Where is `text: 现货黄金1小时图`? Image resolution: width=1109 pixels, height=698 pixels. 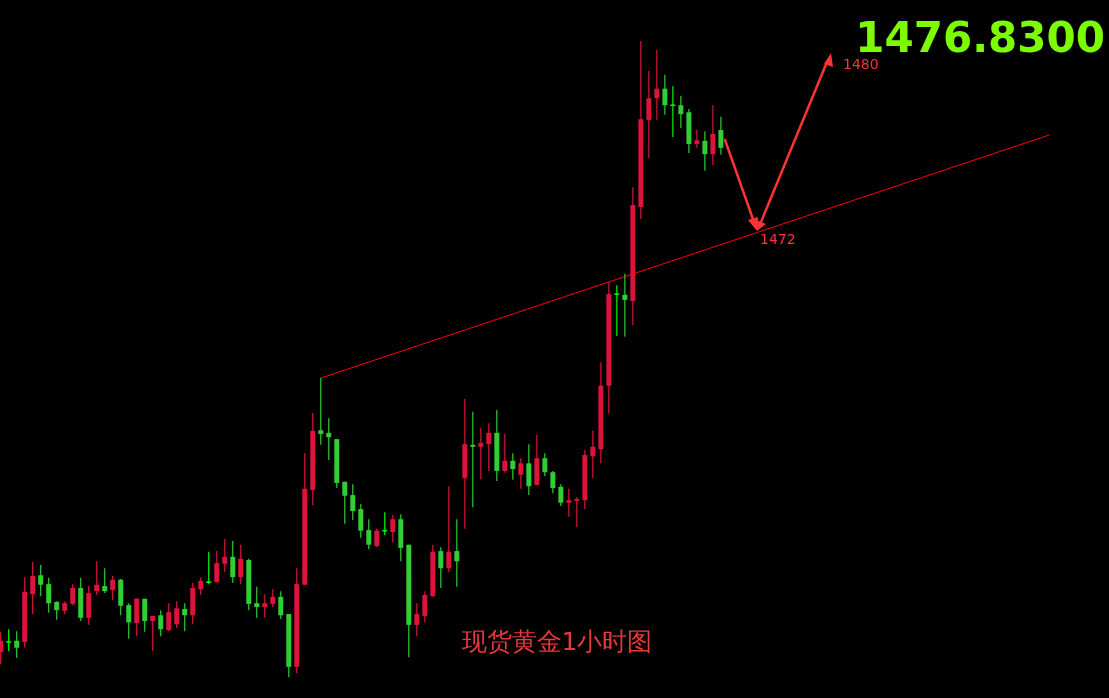
text: 现货黄金1小时图 is located at coordinates (557, 641).